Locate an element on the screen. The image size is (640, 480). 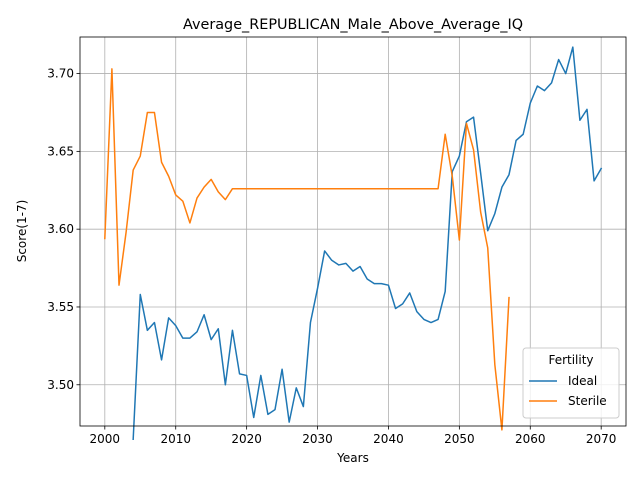
x-tick-label: 2040 is located at coordinates (388, 439).